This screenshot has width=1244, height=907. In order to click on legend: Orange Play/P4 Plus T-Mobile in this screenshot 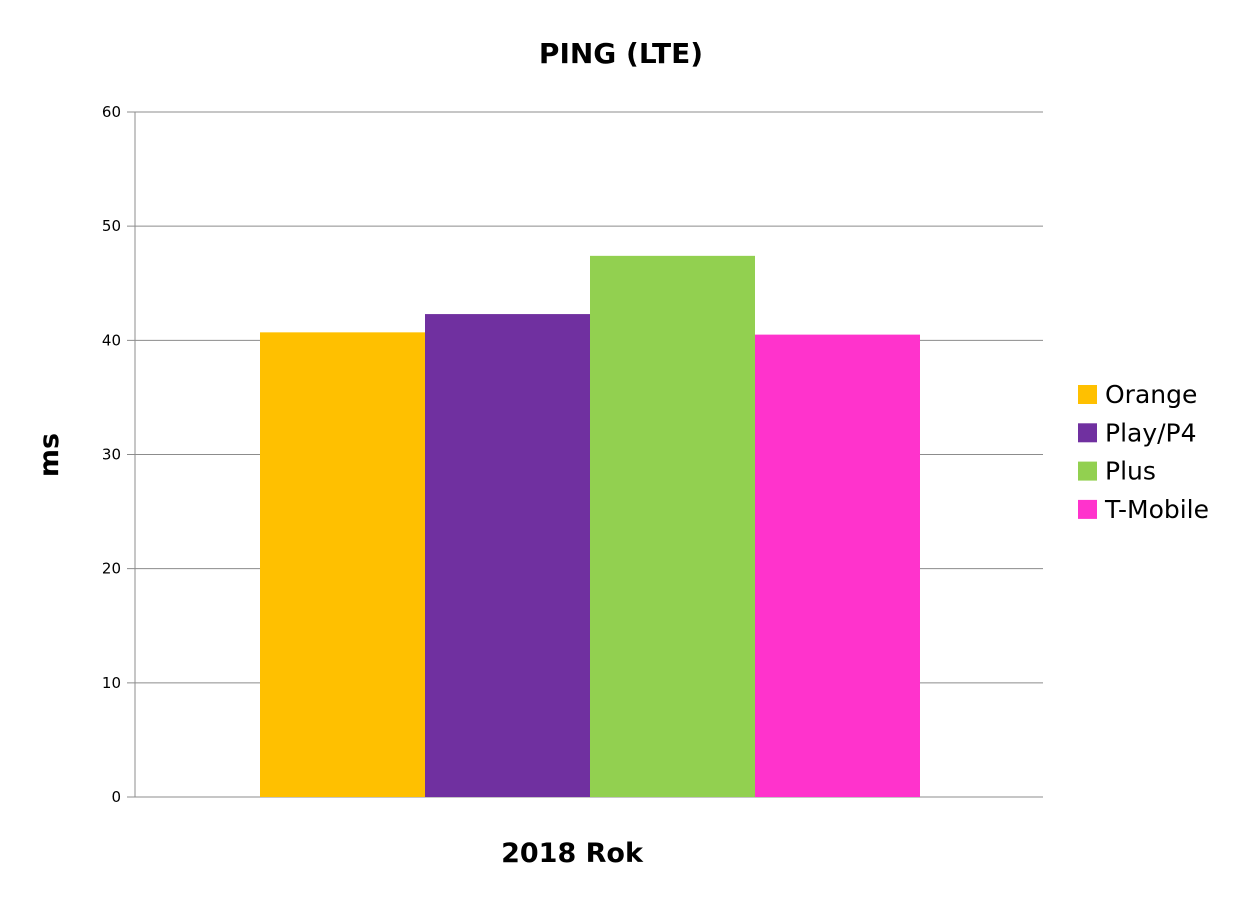, I will do `click(1143, 452)`.